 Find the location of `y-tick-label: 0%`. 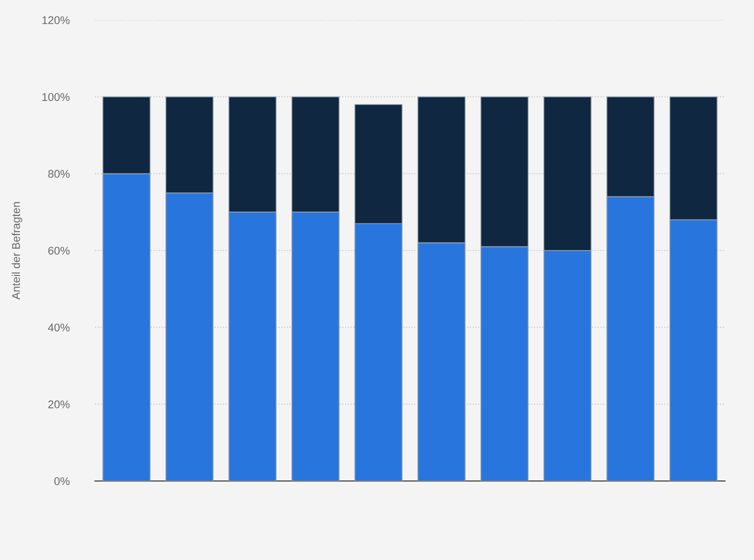

y-tick-label: 0% is located at coordinates (62, 481).